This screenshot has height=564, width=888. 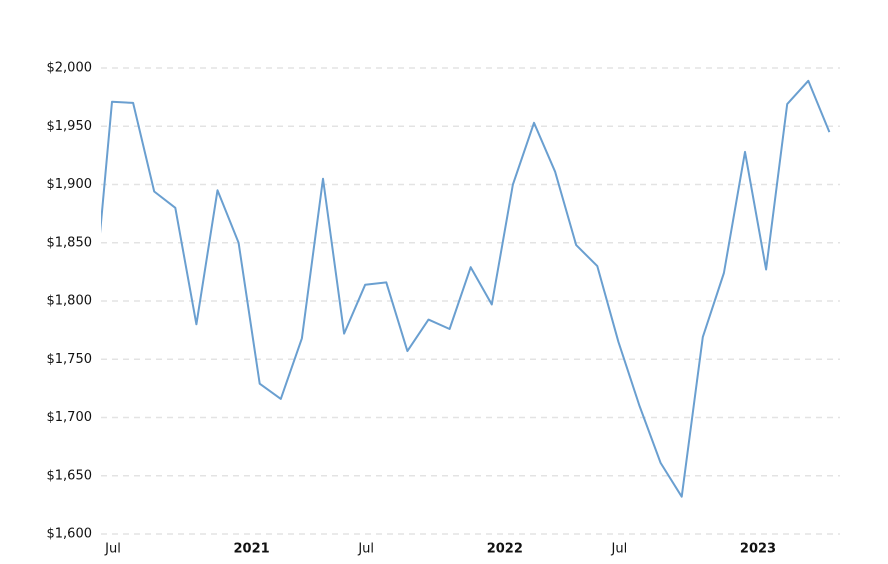 What do you see at coordinates (70, 126) in the screenshot?
I see `y-tick-label: $1,950` at bounding box center [70, 126].